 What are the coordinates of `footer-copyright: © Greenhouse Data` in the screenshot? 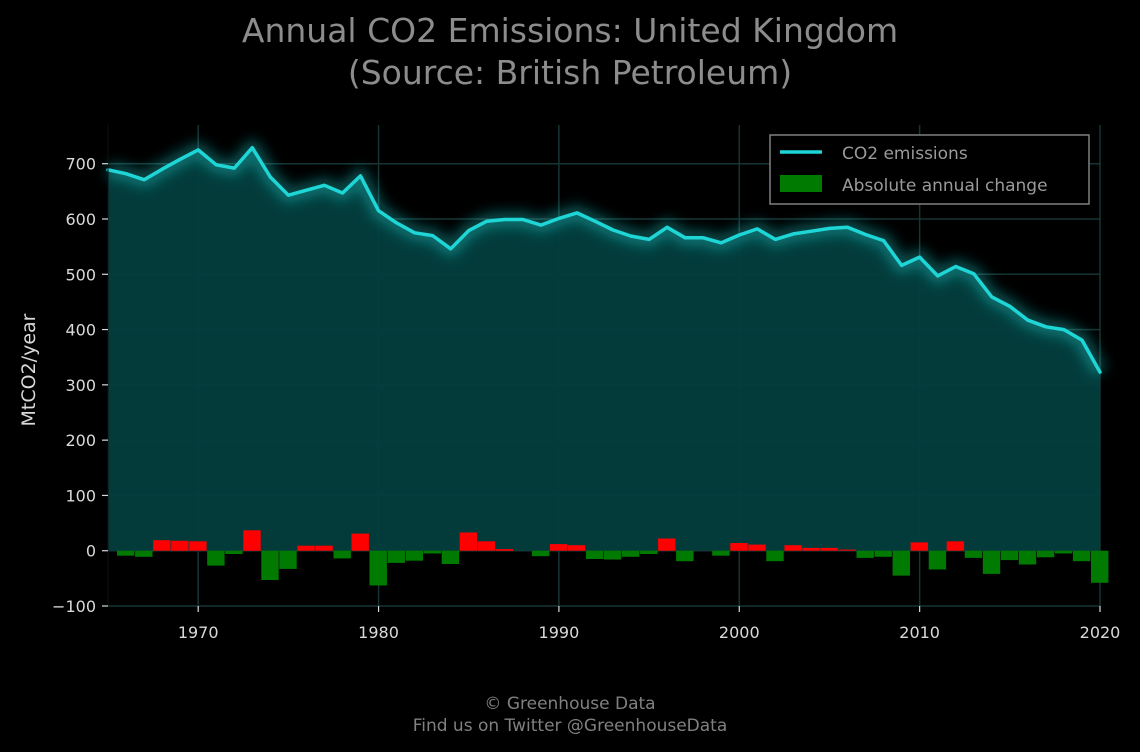 It's located at (570, 704).